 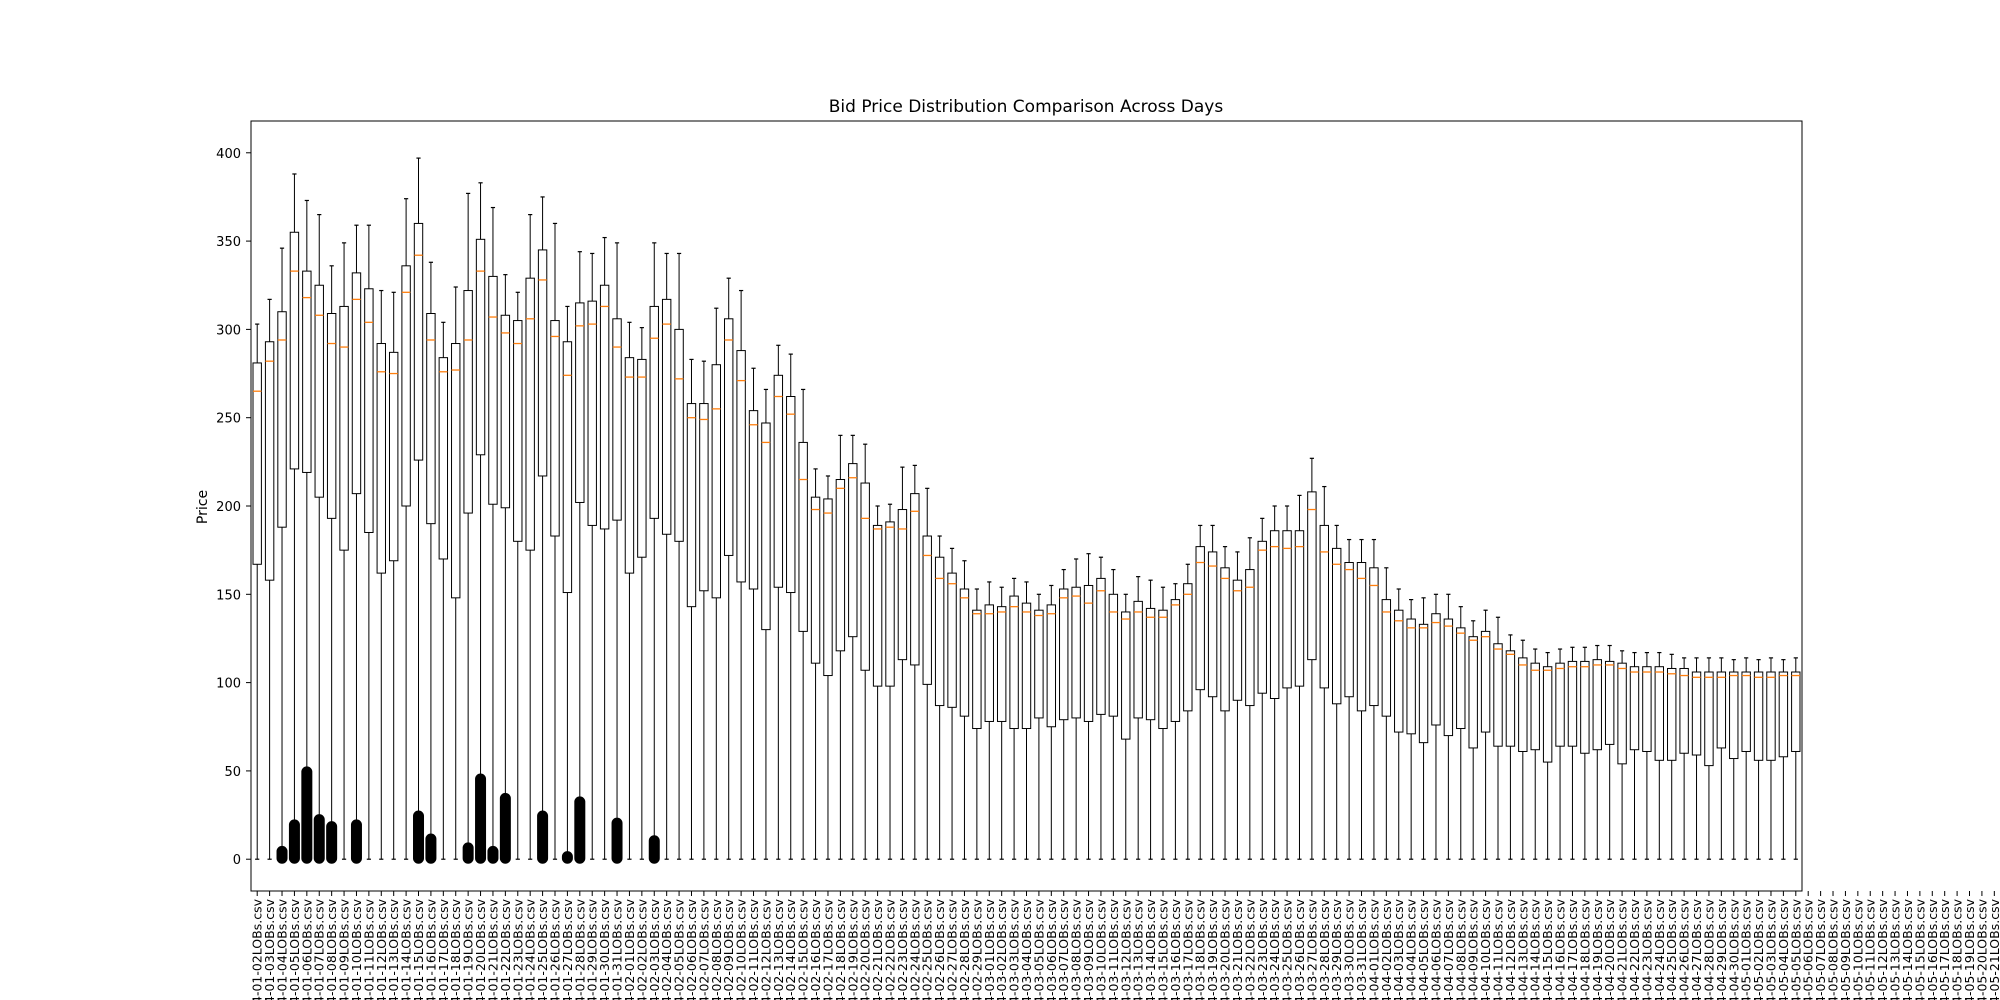 What do you see at coordinates (1349, 949) in the screenshot?
I see `x-tick-label: 2024-03-30LOBs.csv` at bounding box center [1349, 949].